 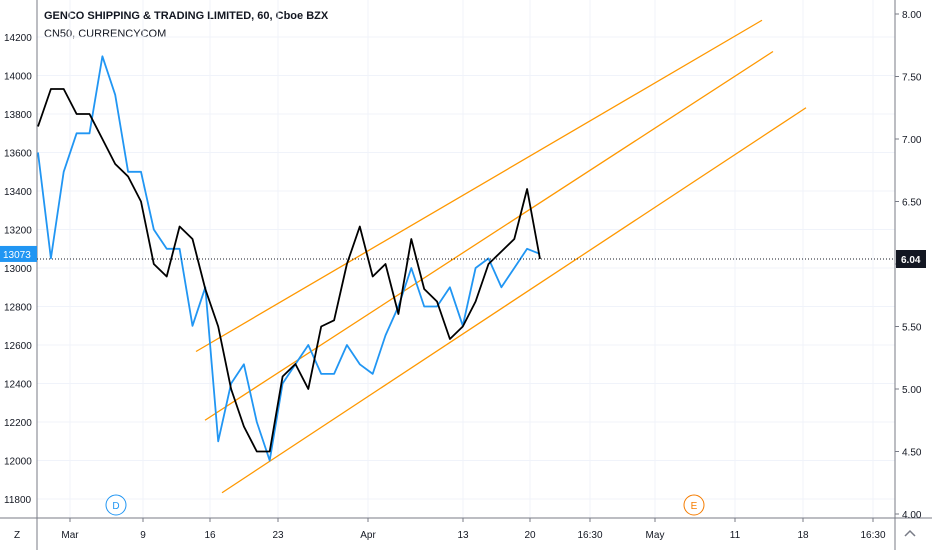 I want to click on time-axis: Mar 9 16 23 Apr 13 20 16:30 May 11 18 16:30 Z, so click(x=465, y=529).